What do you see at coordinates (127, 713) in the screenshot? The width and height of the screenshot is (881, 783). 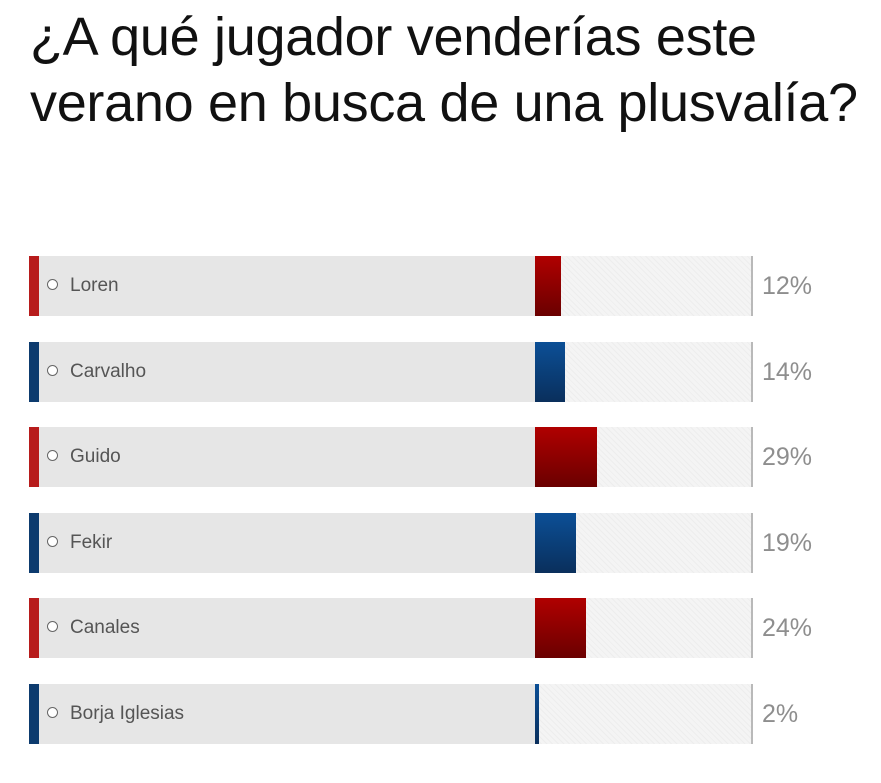 I see `option-label: Borja Iglesias` at bounding box center [127, 713].